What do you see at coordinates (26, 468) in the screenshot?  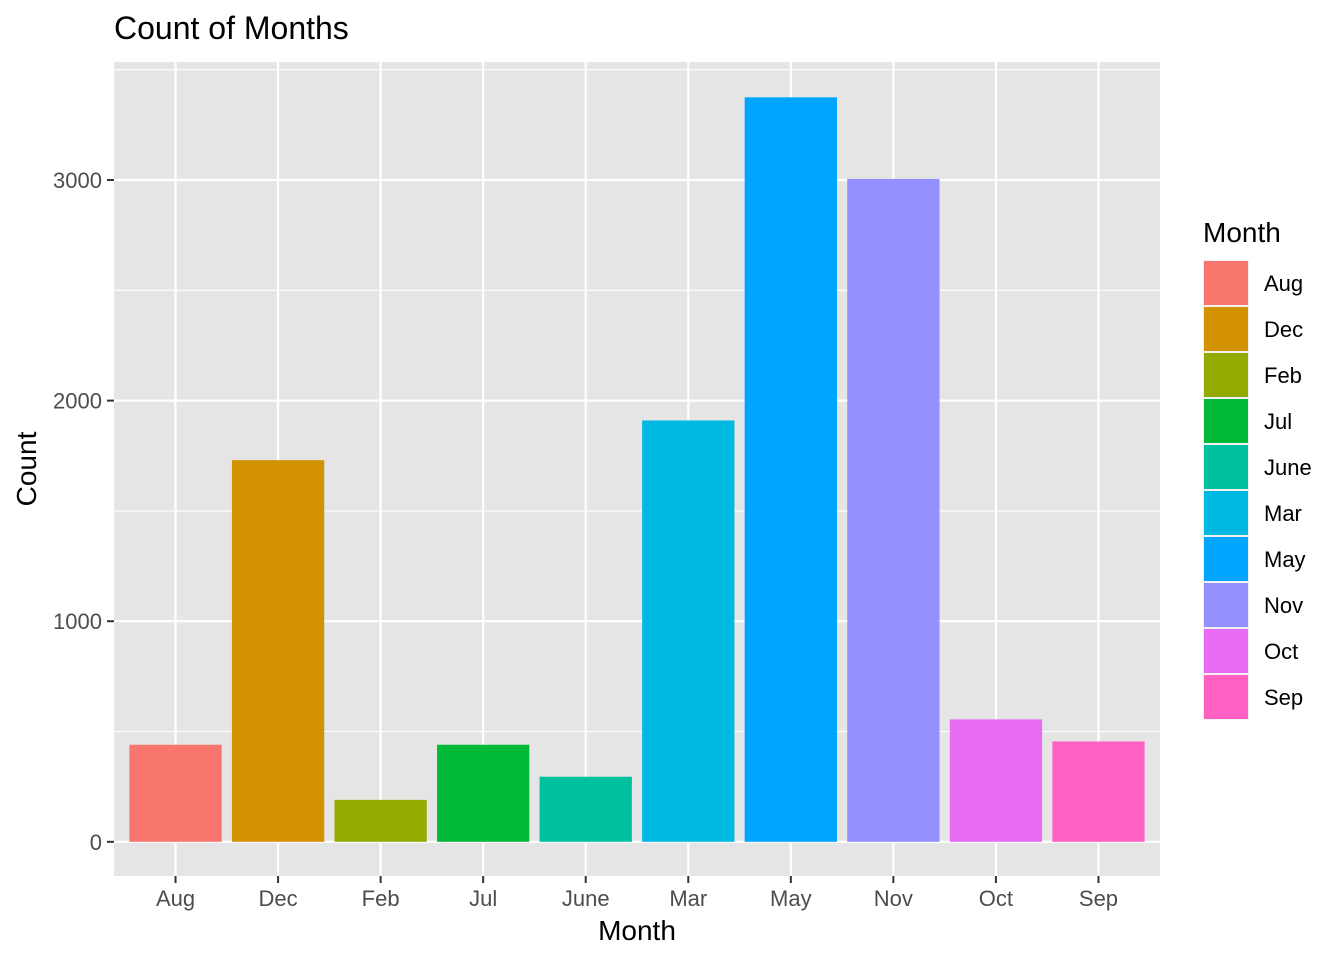 I see `y-axis-title: Count` at bounding box center [26, 468].